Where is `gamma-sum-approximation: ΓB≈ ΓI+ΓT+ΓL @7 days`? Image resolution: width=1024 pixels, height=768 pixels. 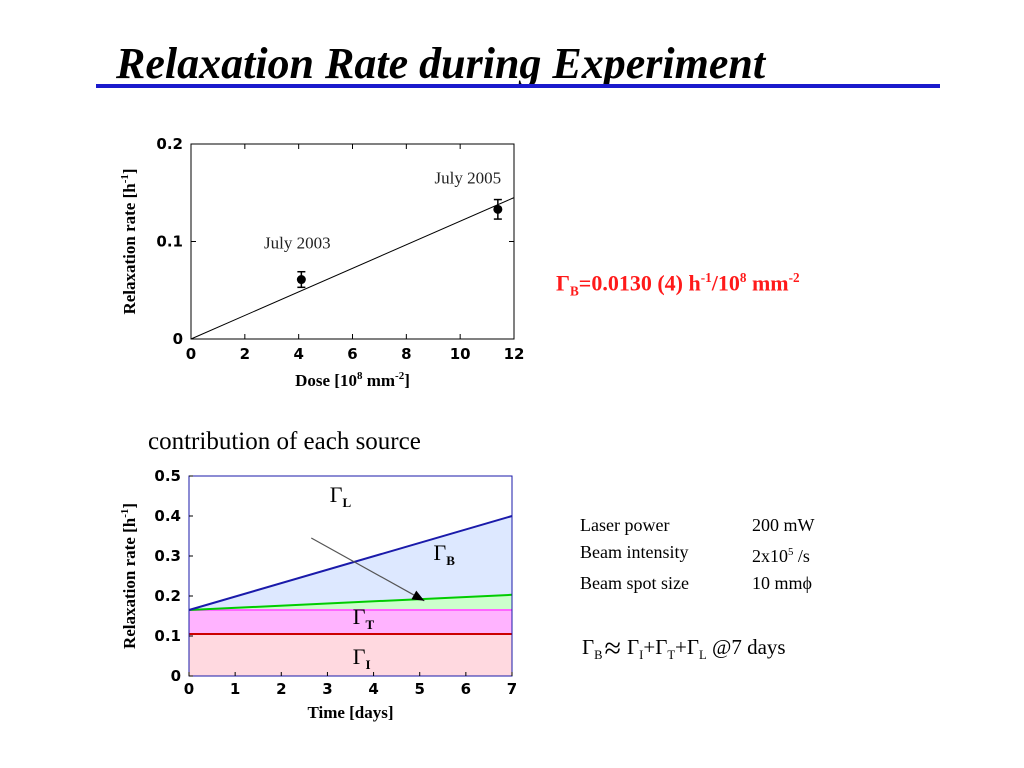
gamma-sum-approximation: ΓB≈ ΓI+ΓT+ΓL @7 days is located at coordinates (684, 648).